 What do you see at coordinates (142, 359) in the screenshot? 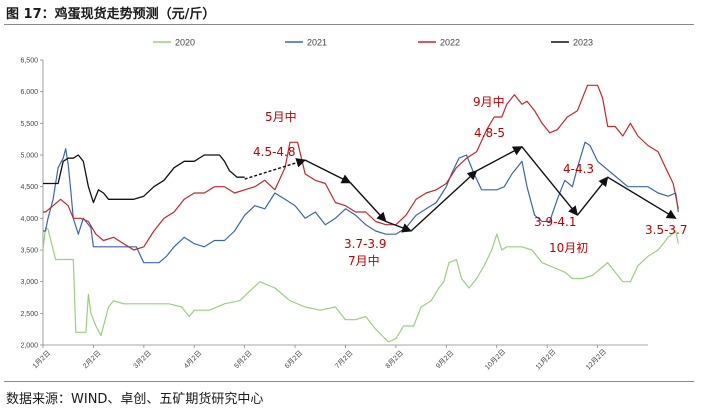
I see `x-tick-label: 3月2日` at bounding box center [142, 359].